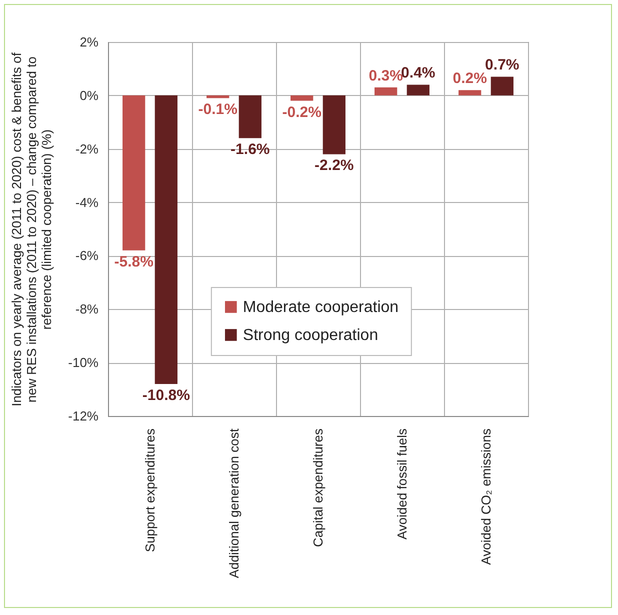  What do you see at coordinates (318, 488) in the screenshot?
I see `x-tick-label: Capital expenditures` at bounding box center [318, 488].